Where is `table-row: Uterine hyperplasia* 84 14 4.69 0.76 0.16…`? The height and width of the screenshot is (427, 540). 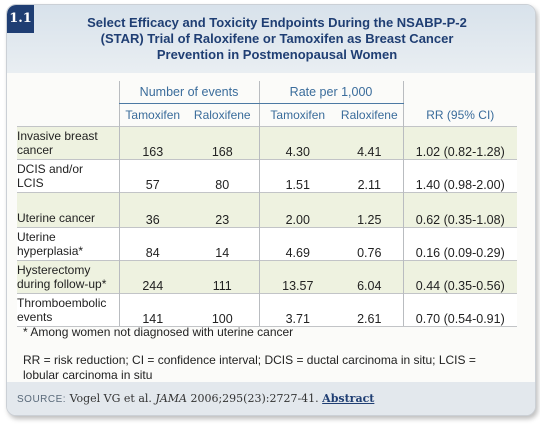 table-row: Uterine hyperplasia* 84 14 4.69 0.76 0.16… is located at coordinates (267, 244).